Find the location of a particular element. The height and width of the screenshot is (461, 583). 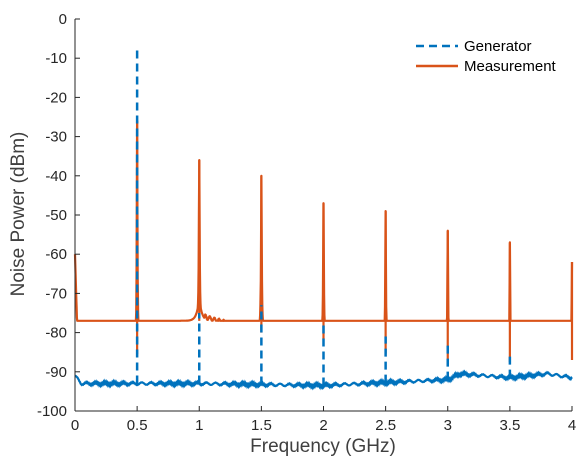

y-tick-label: -70 is located at coordinates (56, 293).